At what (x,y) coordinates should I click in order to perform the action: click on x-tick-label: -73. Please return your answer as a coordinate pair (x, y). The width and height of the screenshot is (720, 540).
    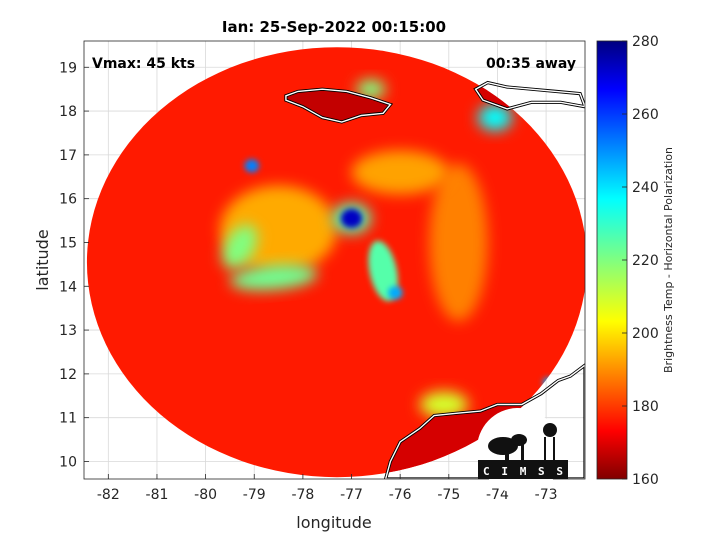
    Looking at the image, I should click on (546, 495).